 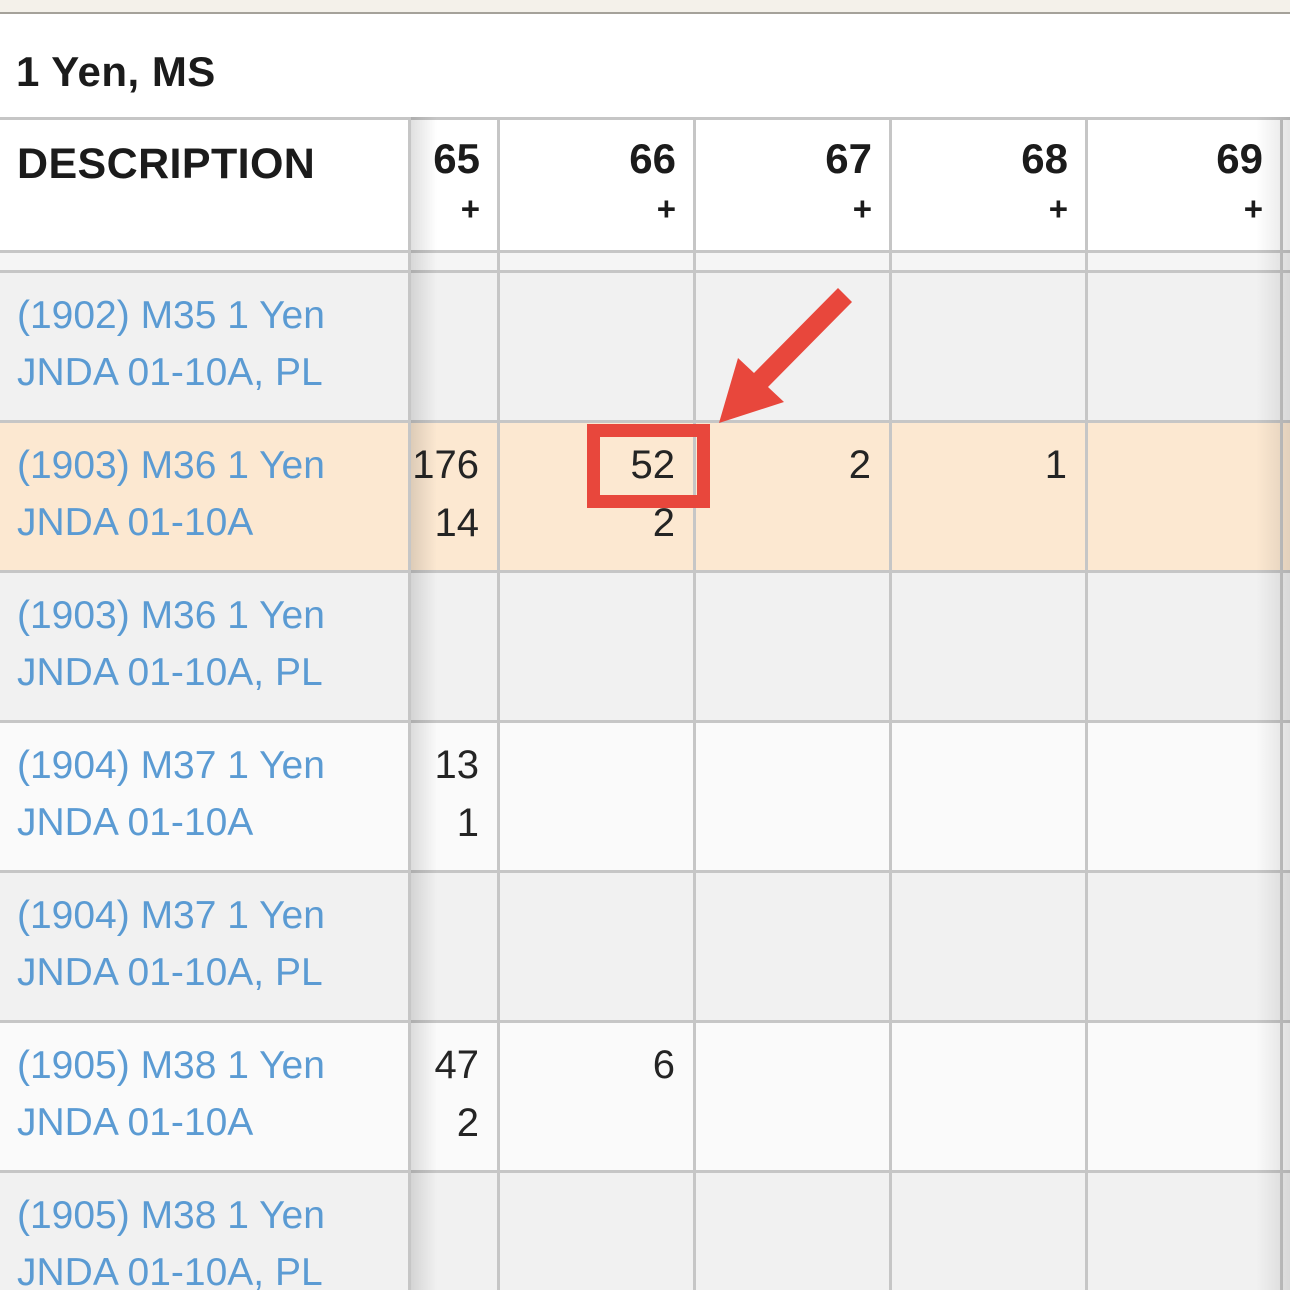 I want to click on grade-65-header: 65 +, so click(x=452, y=185).